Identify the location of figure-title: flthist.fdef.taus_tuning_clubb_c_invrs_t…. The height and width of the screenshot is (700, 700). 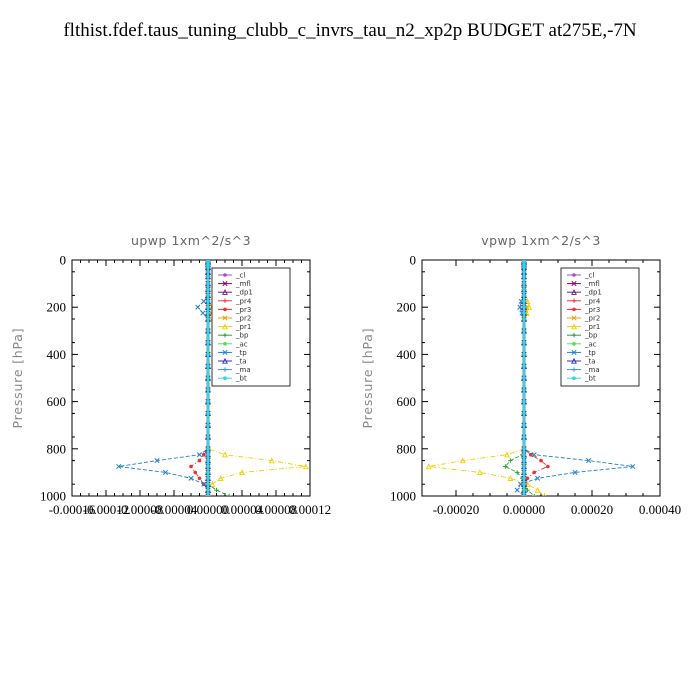
(350, 30).